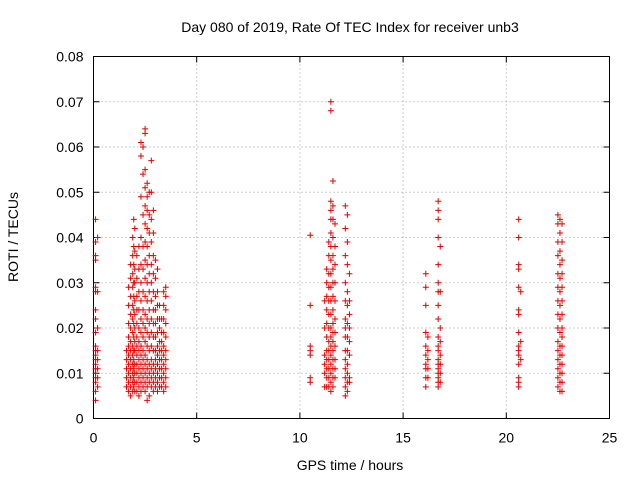  I want to click on y-tick-label: 0.05, so click(69, 192).